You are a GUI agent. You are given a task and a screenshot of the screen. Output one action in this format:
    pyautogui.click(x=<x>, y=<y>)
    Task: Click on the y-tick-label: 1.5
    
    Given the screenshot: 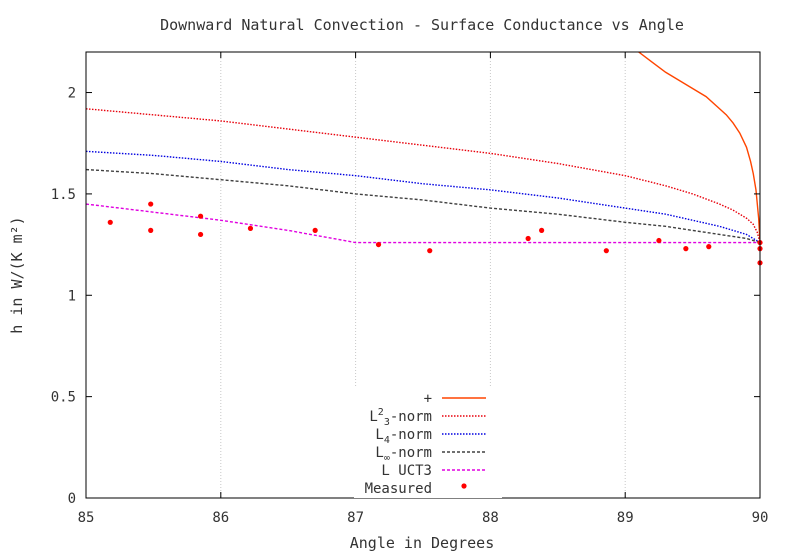 What is the action you would take?
    pyautogui.click(x=63, y=195)
    